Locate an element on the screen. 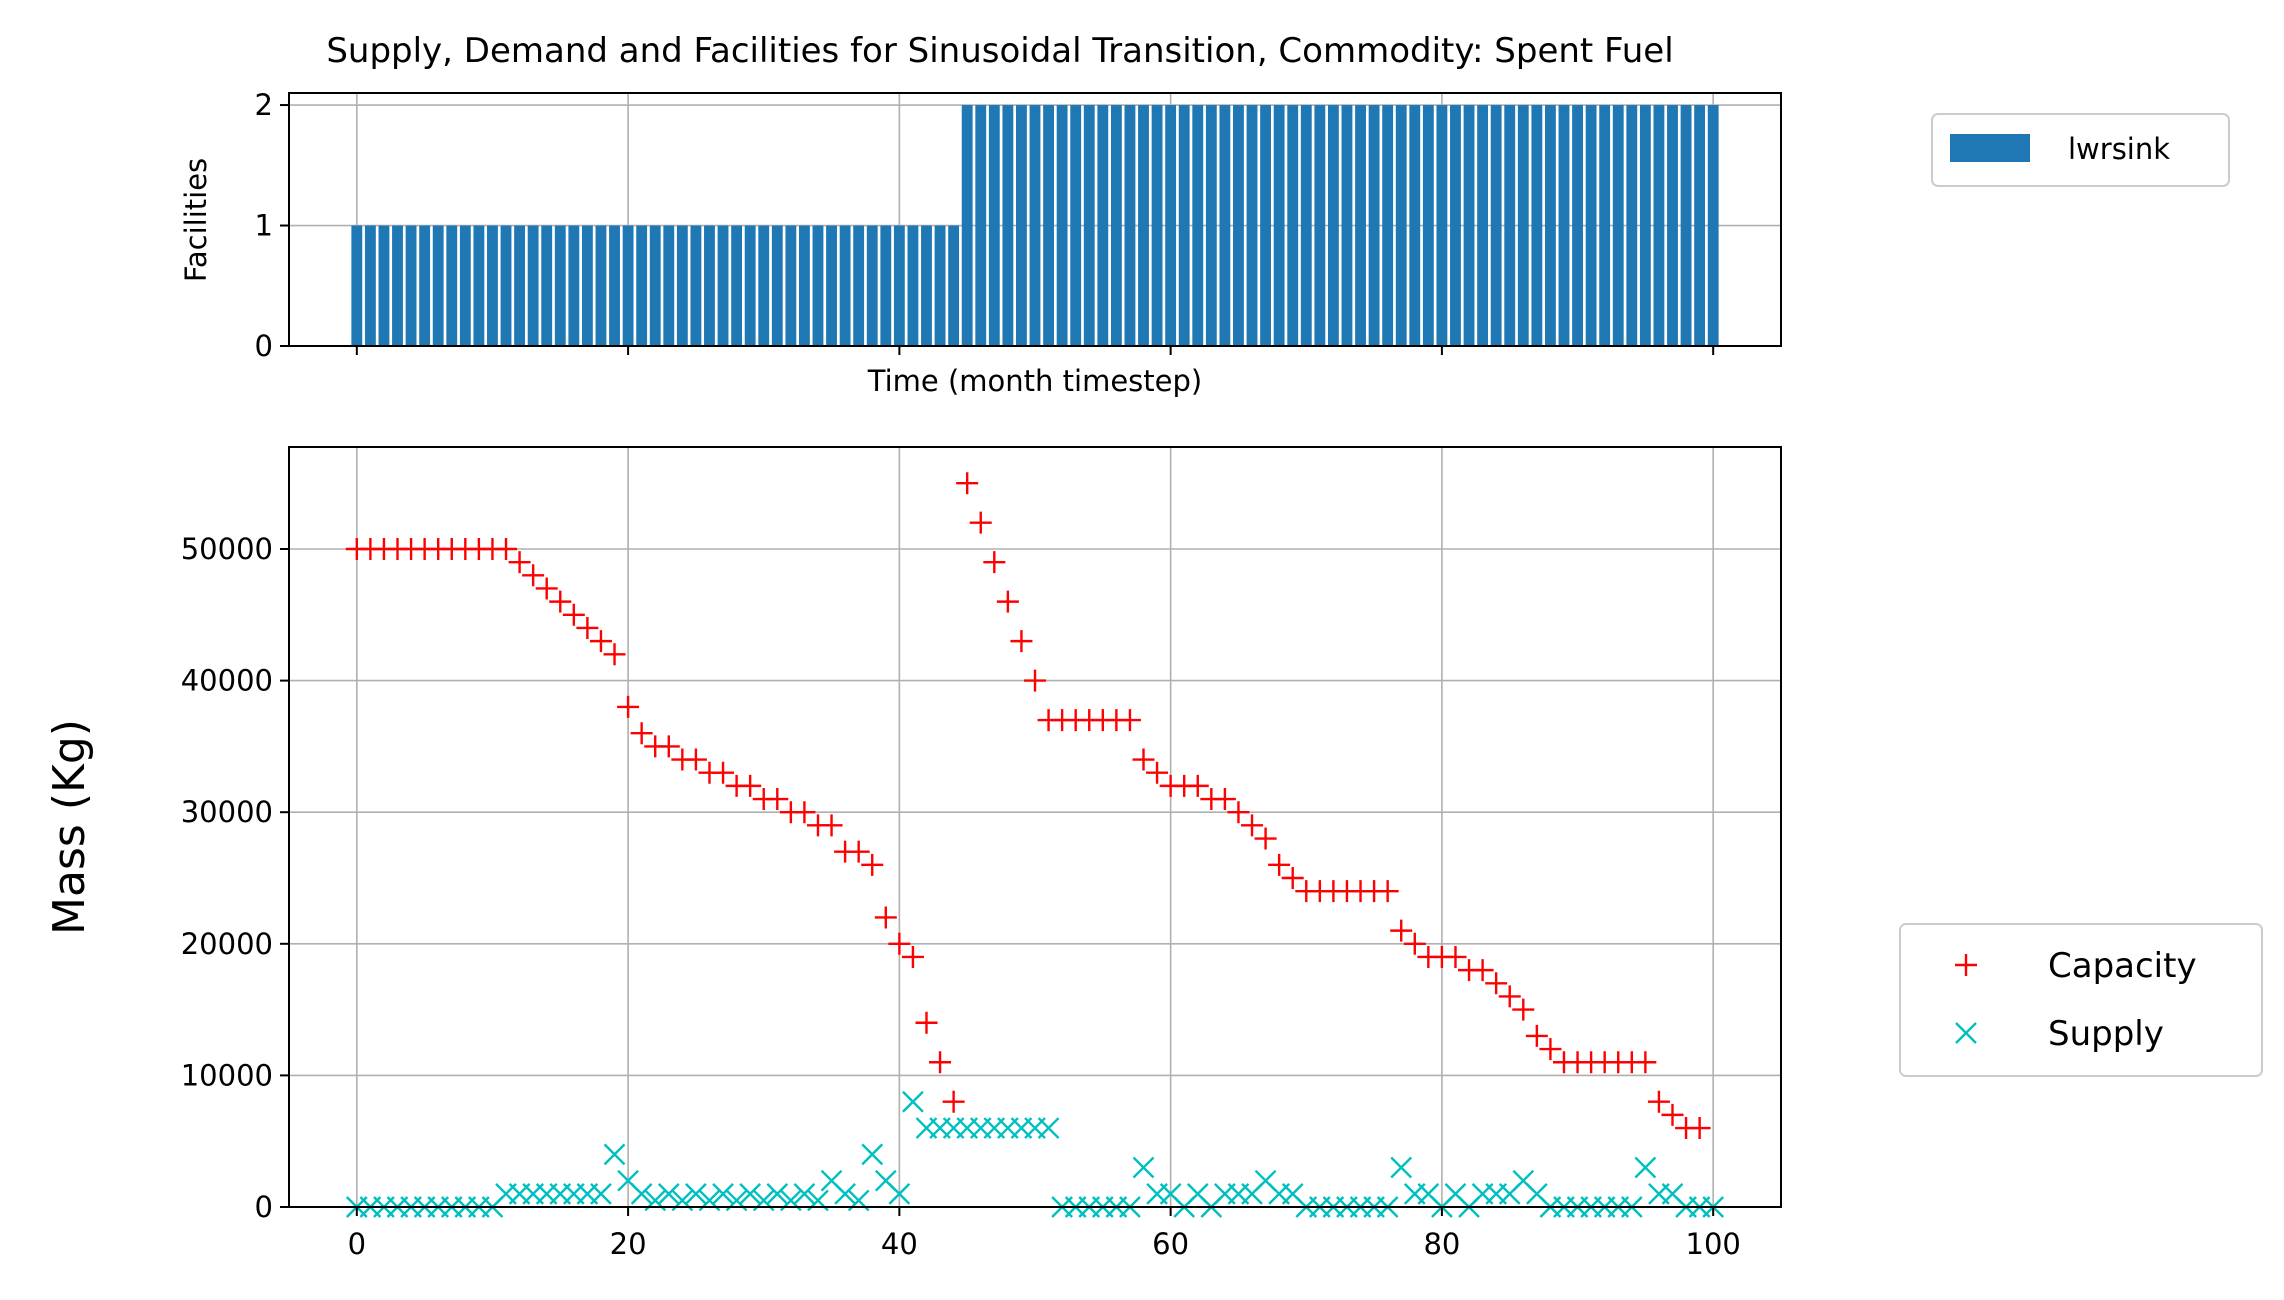  facilities-legend: lwrsink is located at coordinates (2080, 150).